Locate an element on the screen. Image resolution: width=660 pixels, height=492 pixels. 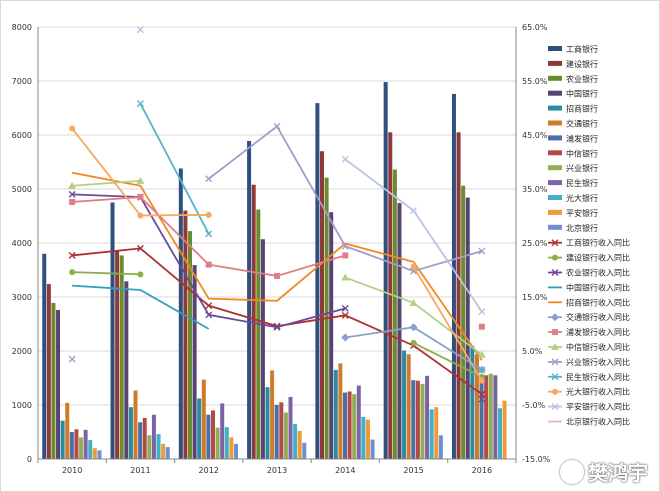
legend-label: 光大银行 is located at coordinates (582, 198).